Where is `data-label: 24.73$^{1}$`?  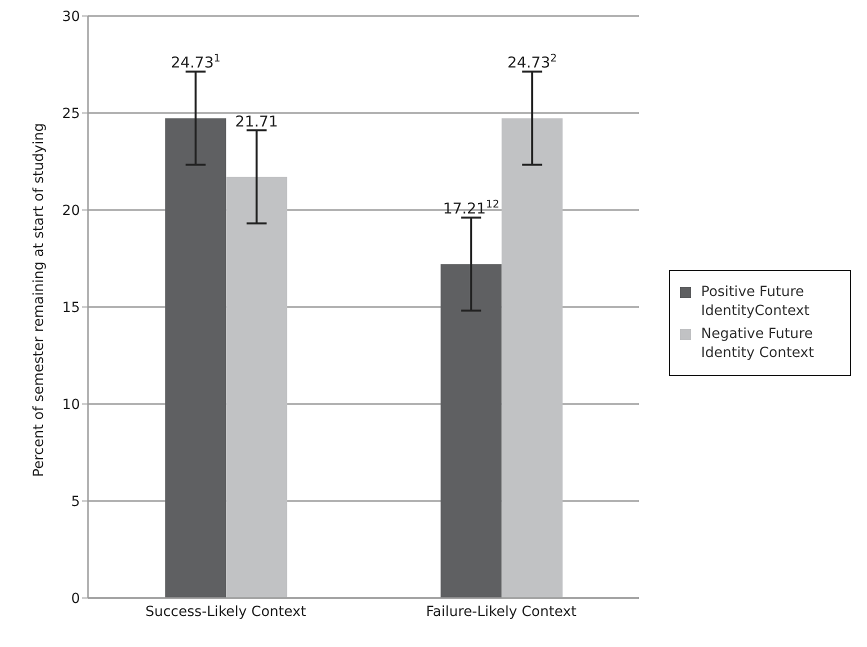 data-label: 24.73$^{1}$ is located at coordinates (195, 62).